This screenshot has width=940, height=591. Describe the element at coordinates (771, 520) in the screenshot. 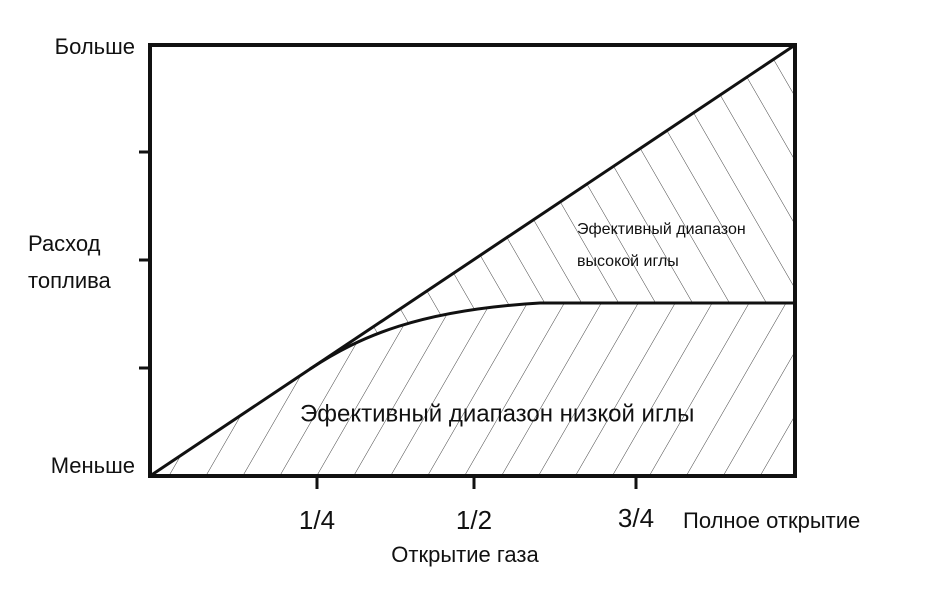

I see `x-end-label: Полное открытие` at that location.